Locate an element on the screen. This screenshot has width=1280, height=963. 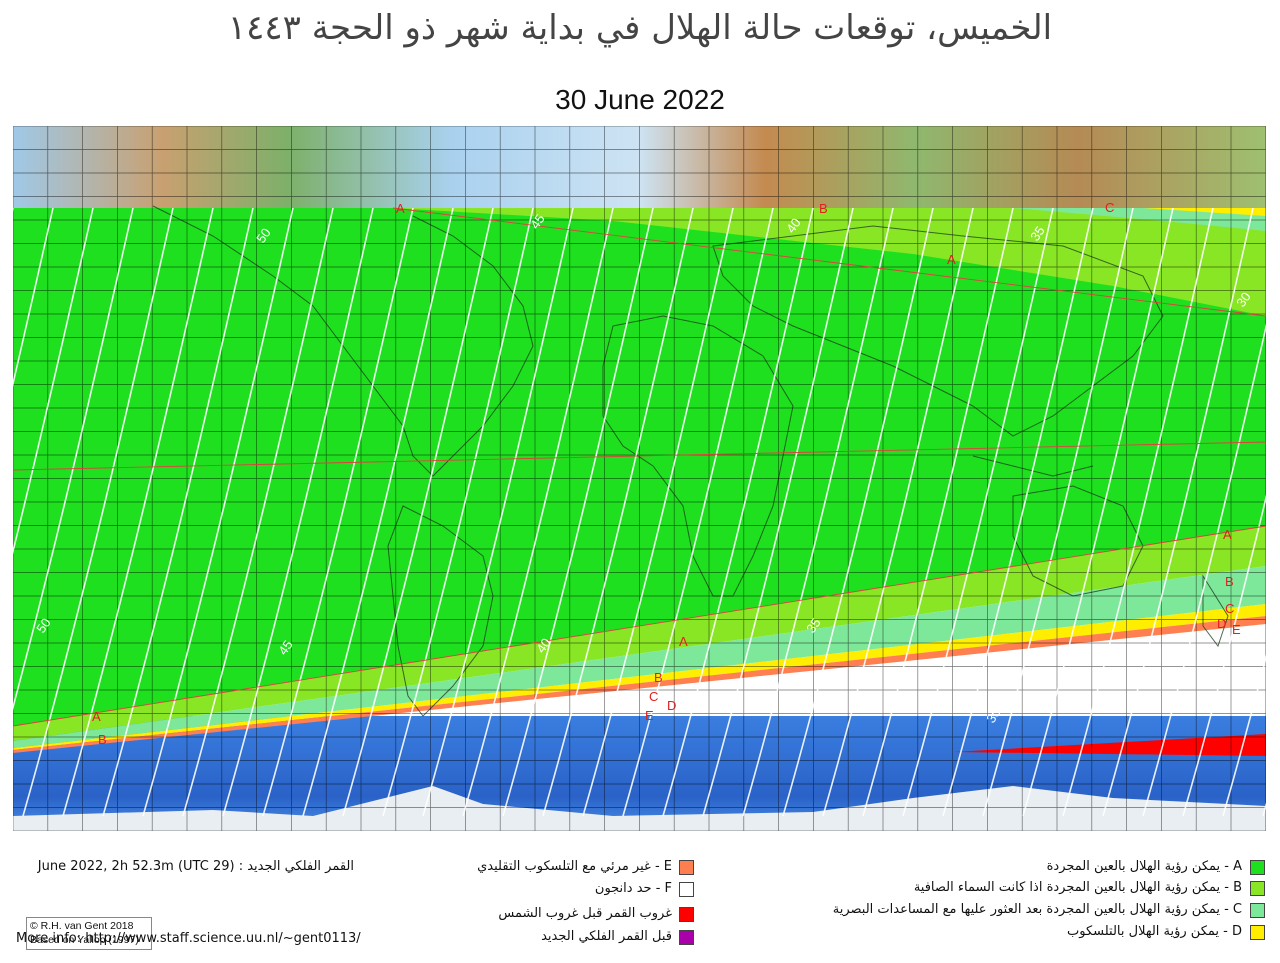
legend-f-label: F - حد دانجون is located at coordinates (633, 888).